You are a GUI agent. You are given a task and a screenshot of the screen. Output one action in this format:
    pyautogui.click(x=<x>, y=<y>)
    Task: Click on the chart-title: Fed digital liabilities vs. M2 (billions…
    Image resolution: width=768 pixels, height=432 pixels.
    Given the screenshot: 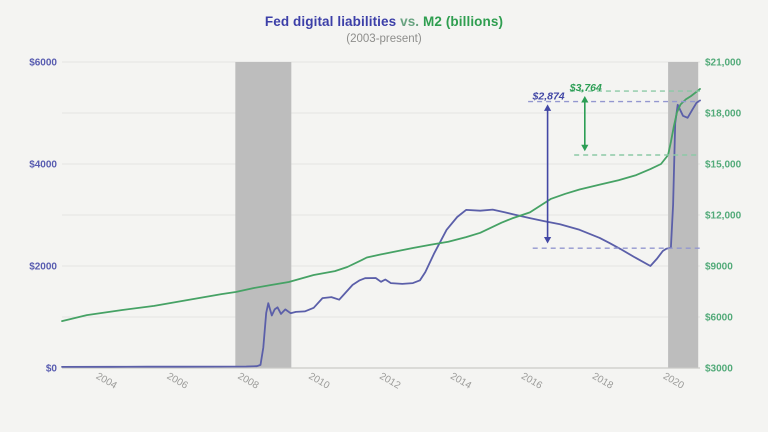 What is the action you would take?
    pyautogui.click(x=384, y=21)
    